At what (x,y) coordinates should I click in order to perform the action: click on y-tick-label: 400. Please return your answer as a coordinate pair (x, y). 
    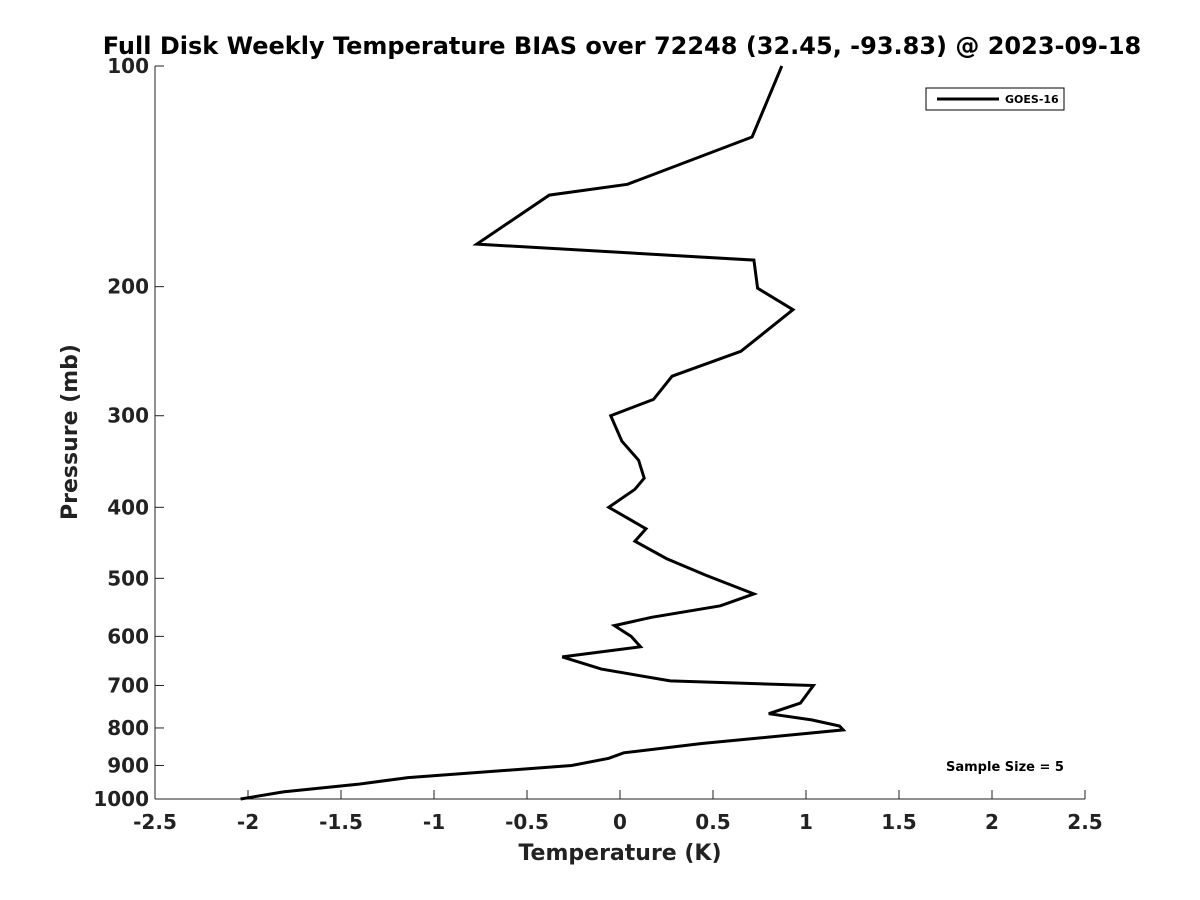
    Looking at the image, I should click on (128, 507).